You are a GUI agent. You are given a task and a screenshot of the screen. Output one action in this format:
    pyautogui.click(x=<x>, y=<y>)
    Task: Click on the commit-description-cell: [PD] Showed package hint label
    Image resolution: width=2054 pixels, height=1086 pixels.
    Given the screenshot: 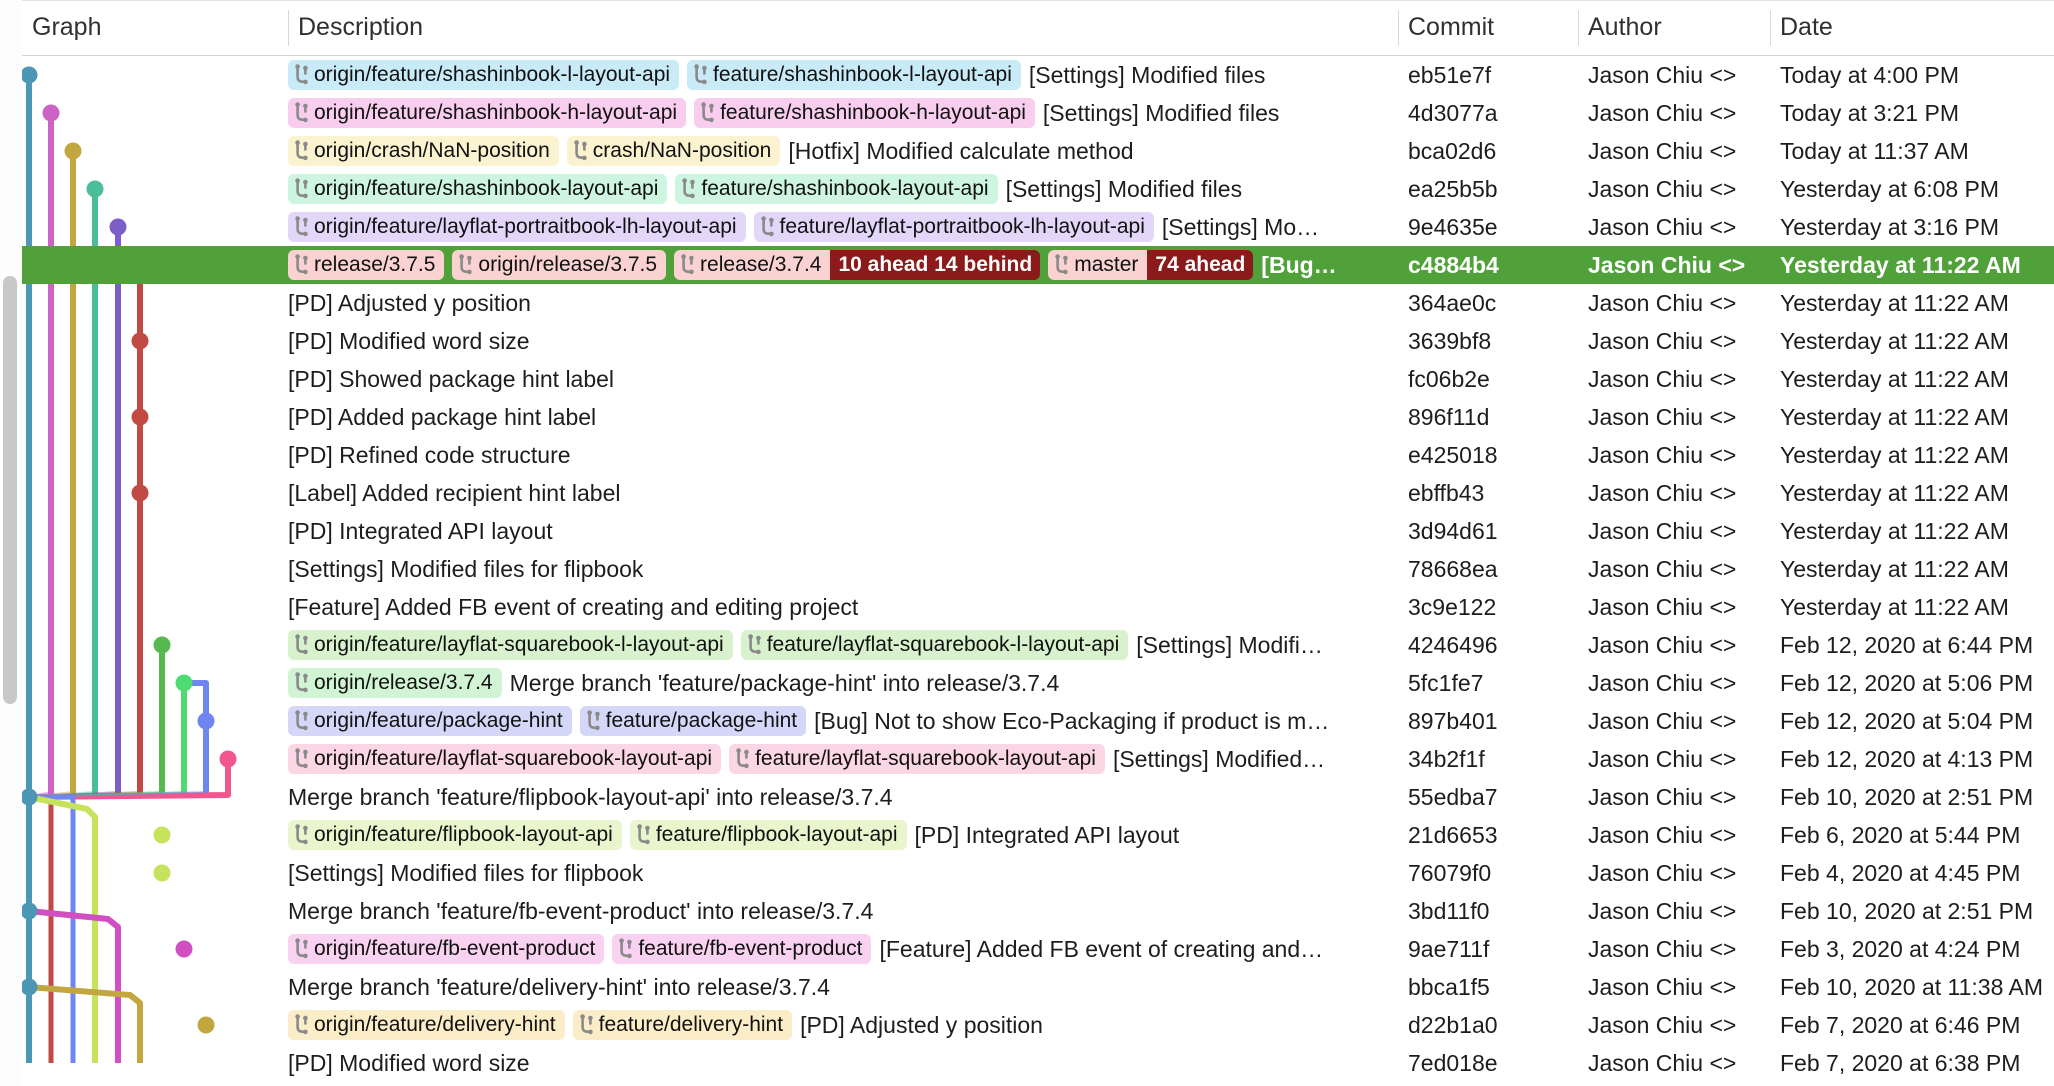 What is the action you would take?
    pyautogui.click(x=833, y=379)
    